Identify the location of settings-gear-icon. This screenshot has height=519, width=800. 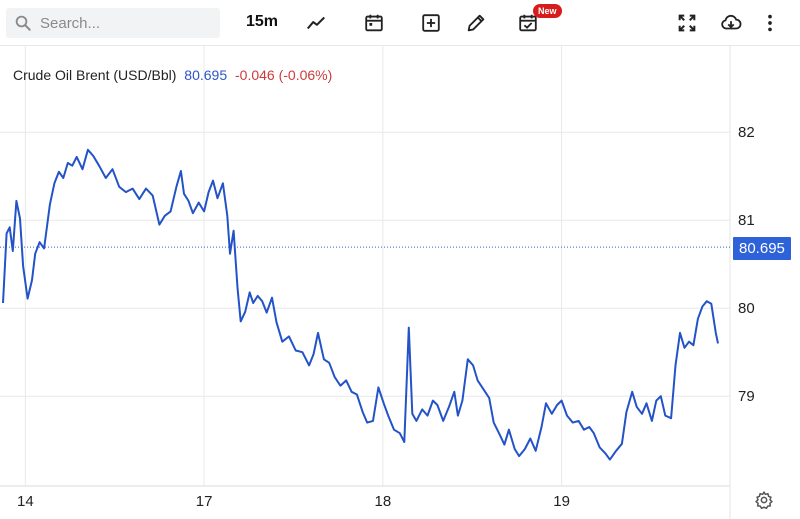
(764, 500).